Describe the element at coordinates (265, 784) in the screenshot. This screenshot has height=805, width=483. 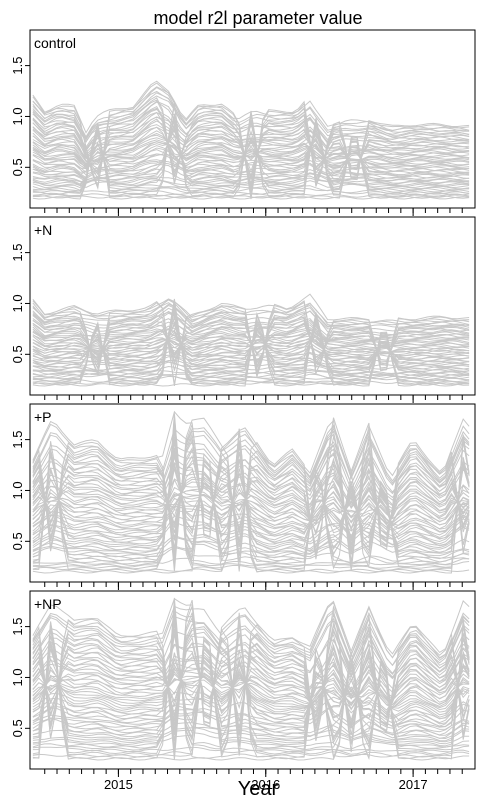
I see `x-tick-label: 2016` at that location.